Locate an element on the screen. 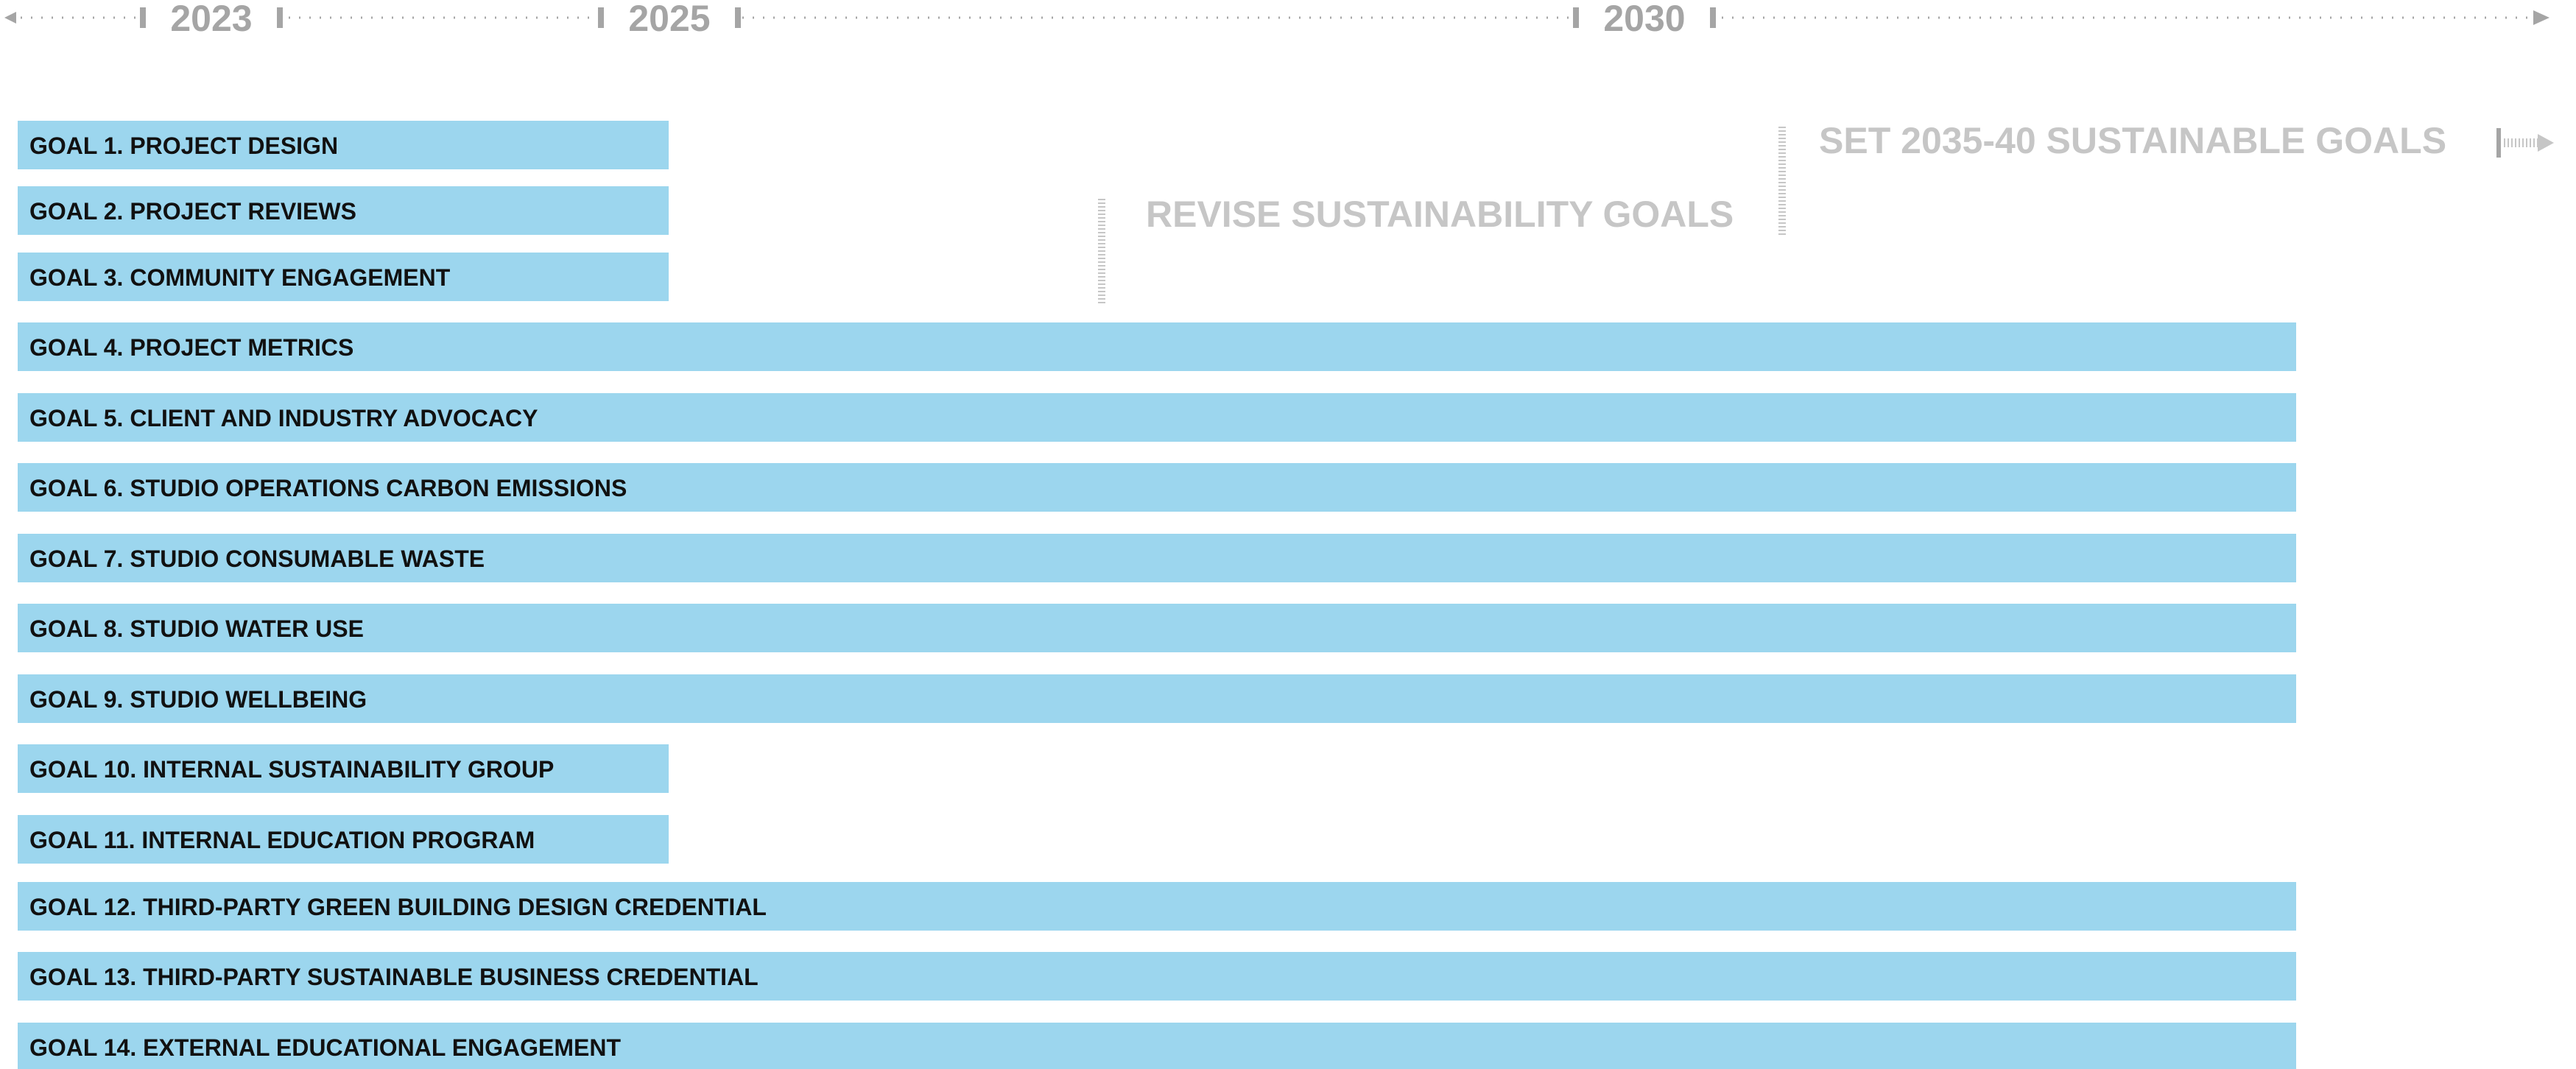 The height and width of the screenshot is (1069, 2576). set-goals-arrow-bracket is located at coordinates (2498, 143).